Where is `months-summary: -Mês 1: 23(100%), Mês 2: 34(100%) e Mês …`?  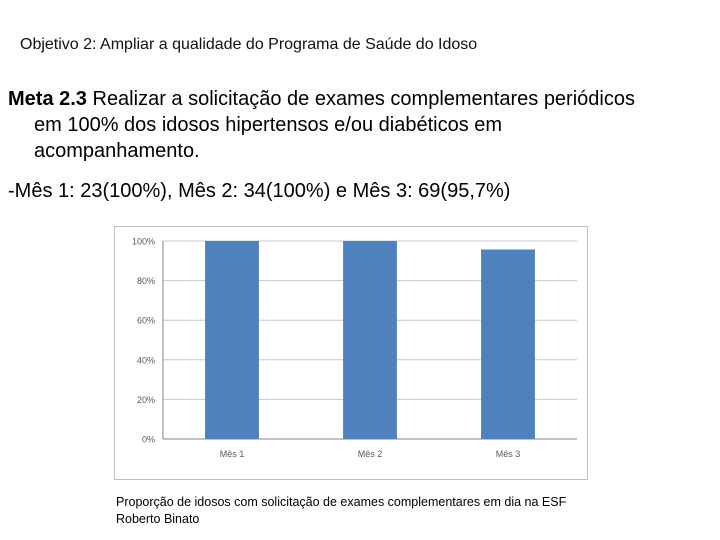 months-summary: -Mês 1: 23(100%), Mês 2: 34(100%) e Mês … is located at coordinates (259, 191).